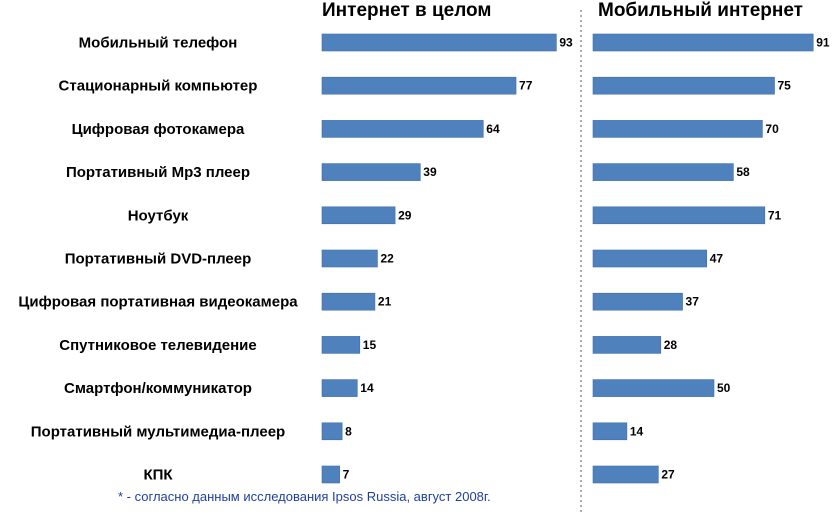  What do you see at coordinates (158, 215) in the screenshot?
I see `category-label: Ноутбук` at bounding box center [158, 215].